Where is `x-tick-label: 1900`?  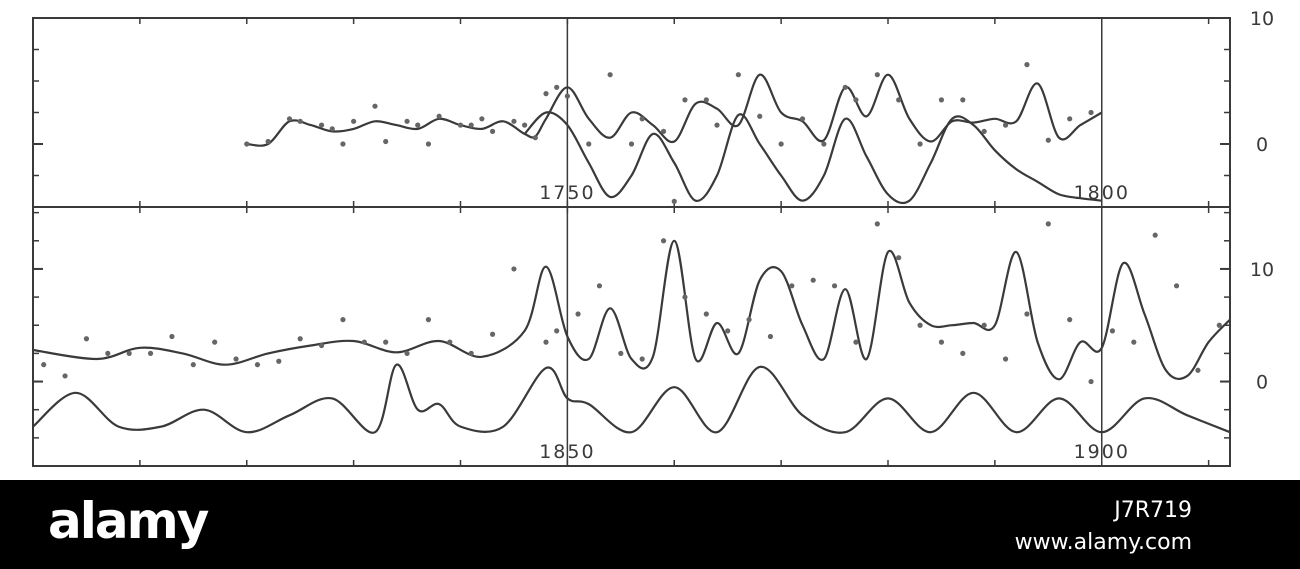
x-tick-label: 1900 is located at coordinates (1102, 452).